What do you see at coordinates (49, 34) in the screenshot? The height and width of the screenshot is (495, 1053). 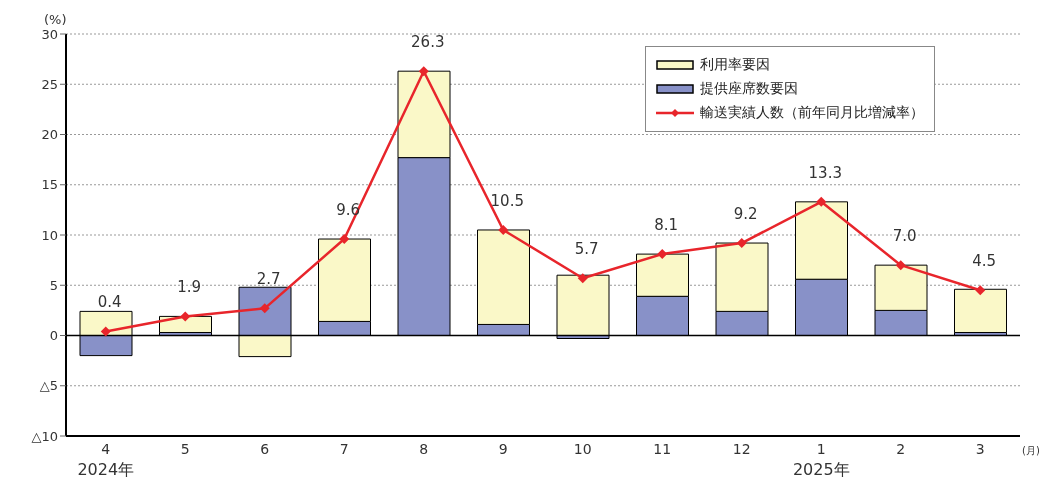 I see `y-tick-label: 30` at bounding box center [49, 34].